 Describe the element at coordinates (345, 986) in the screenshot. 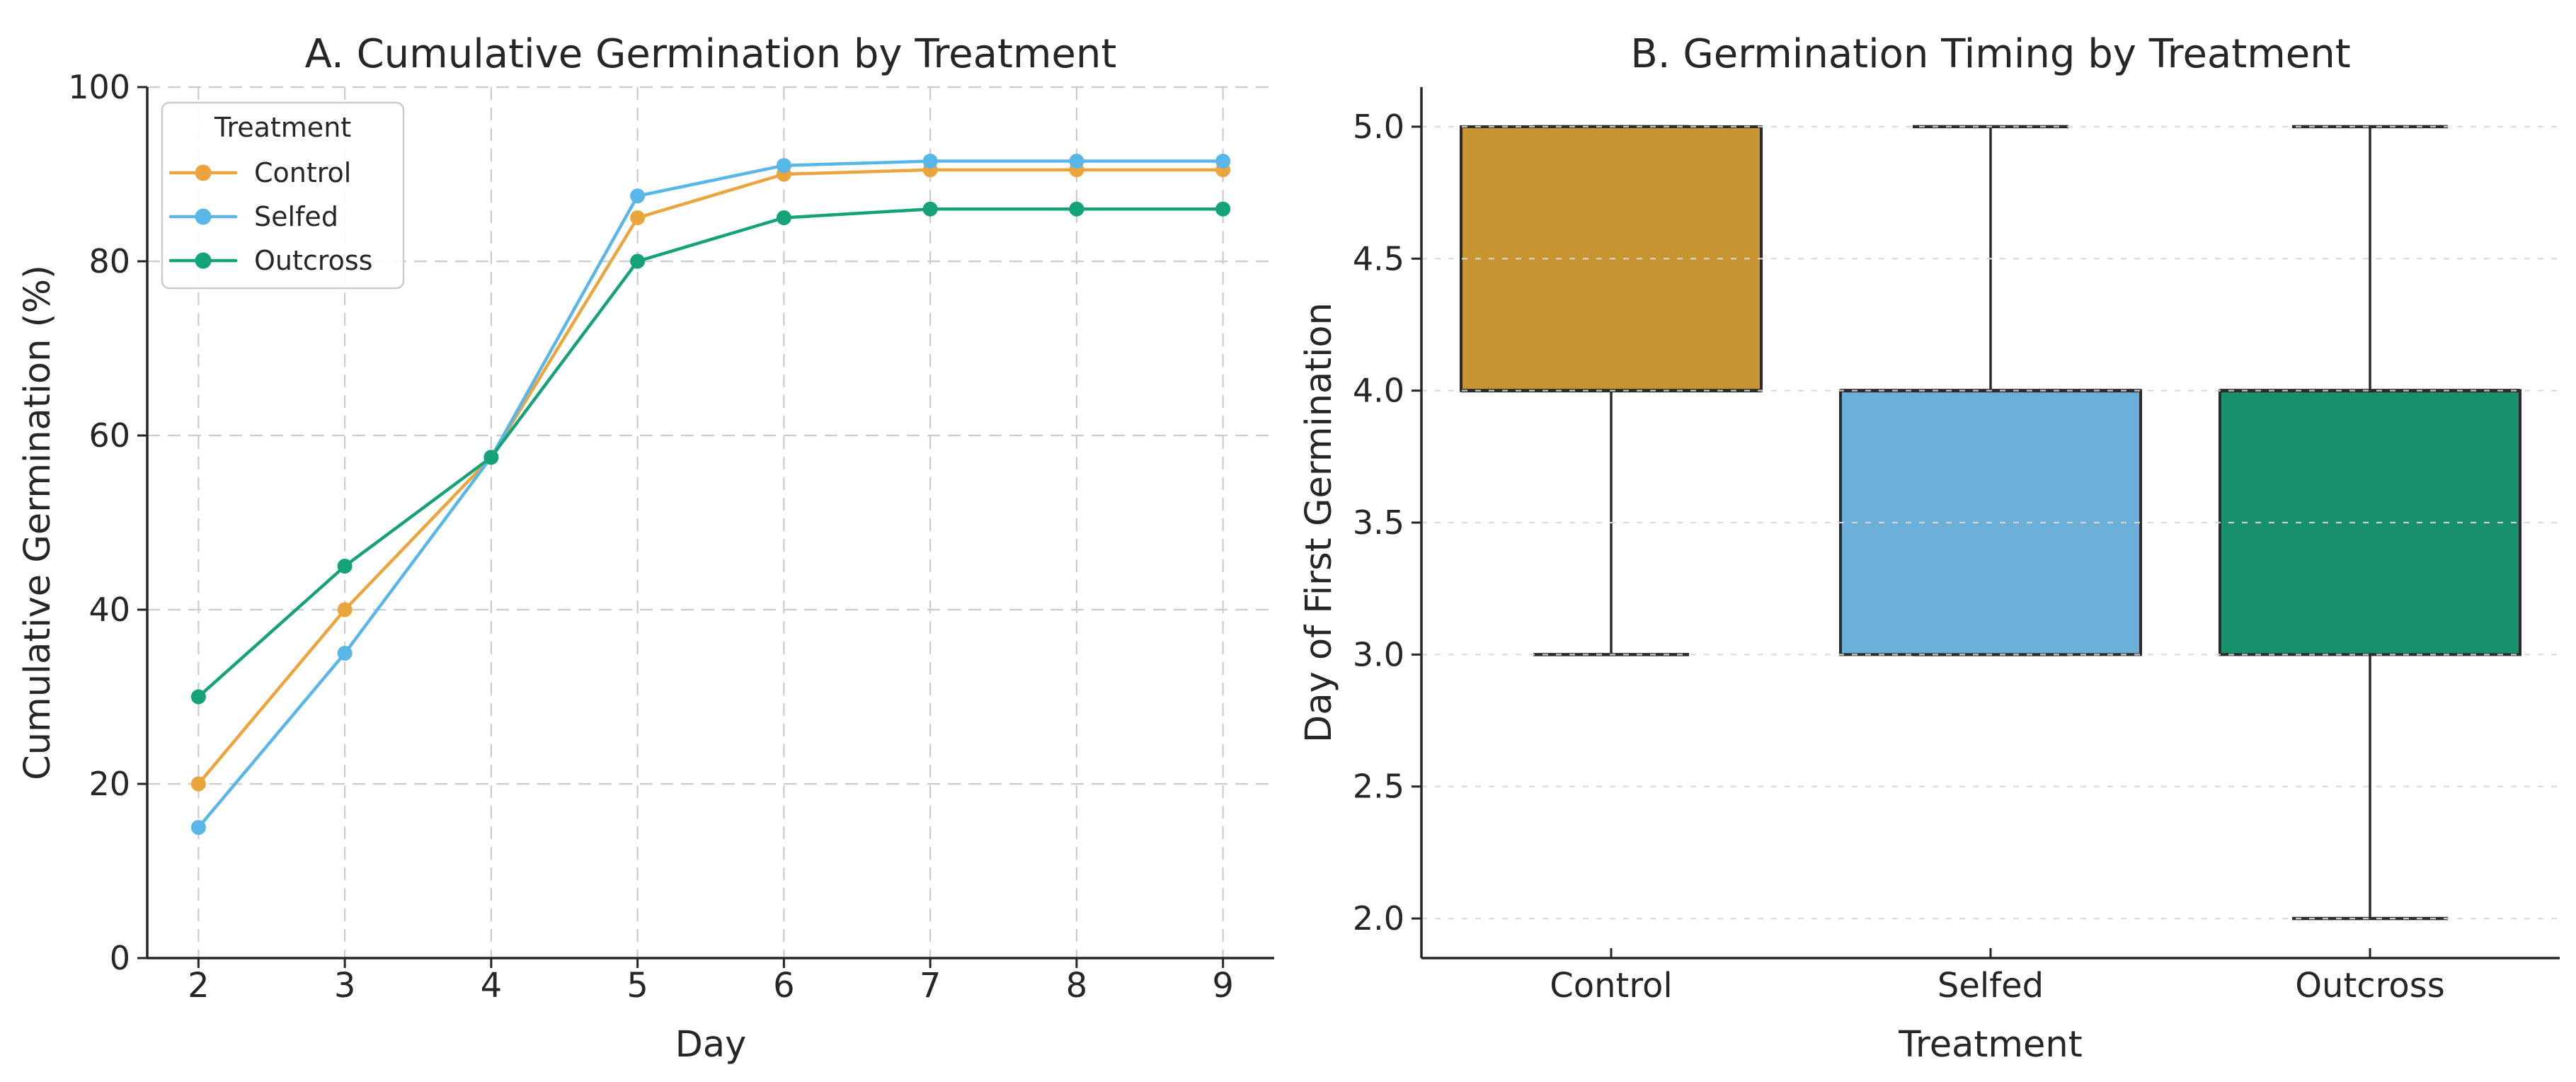

I see `x-tick-label: 3` at that location.